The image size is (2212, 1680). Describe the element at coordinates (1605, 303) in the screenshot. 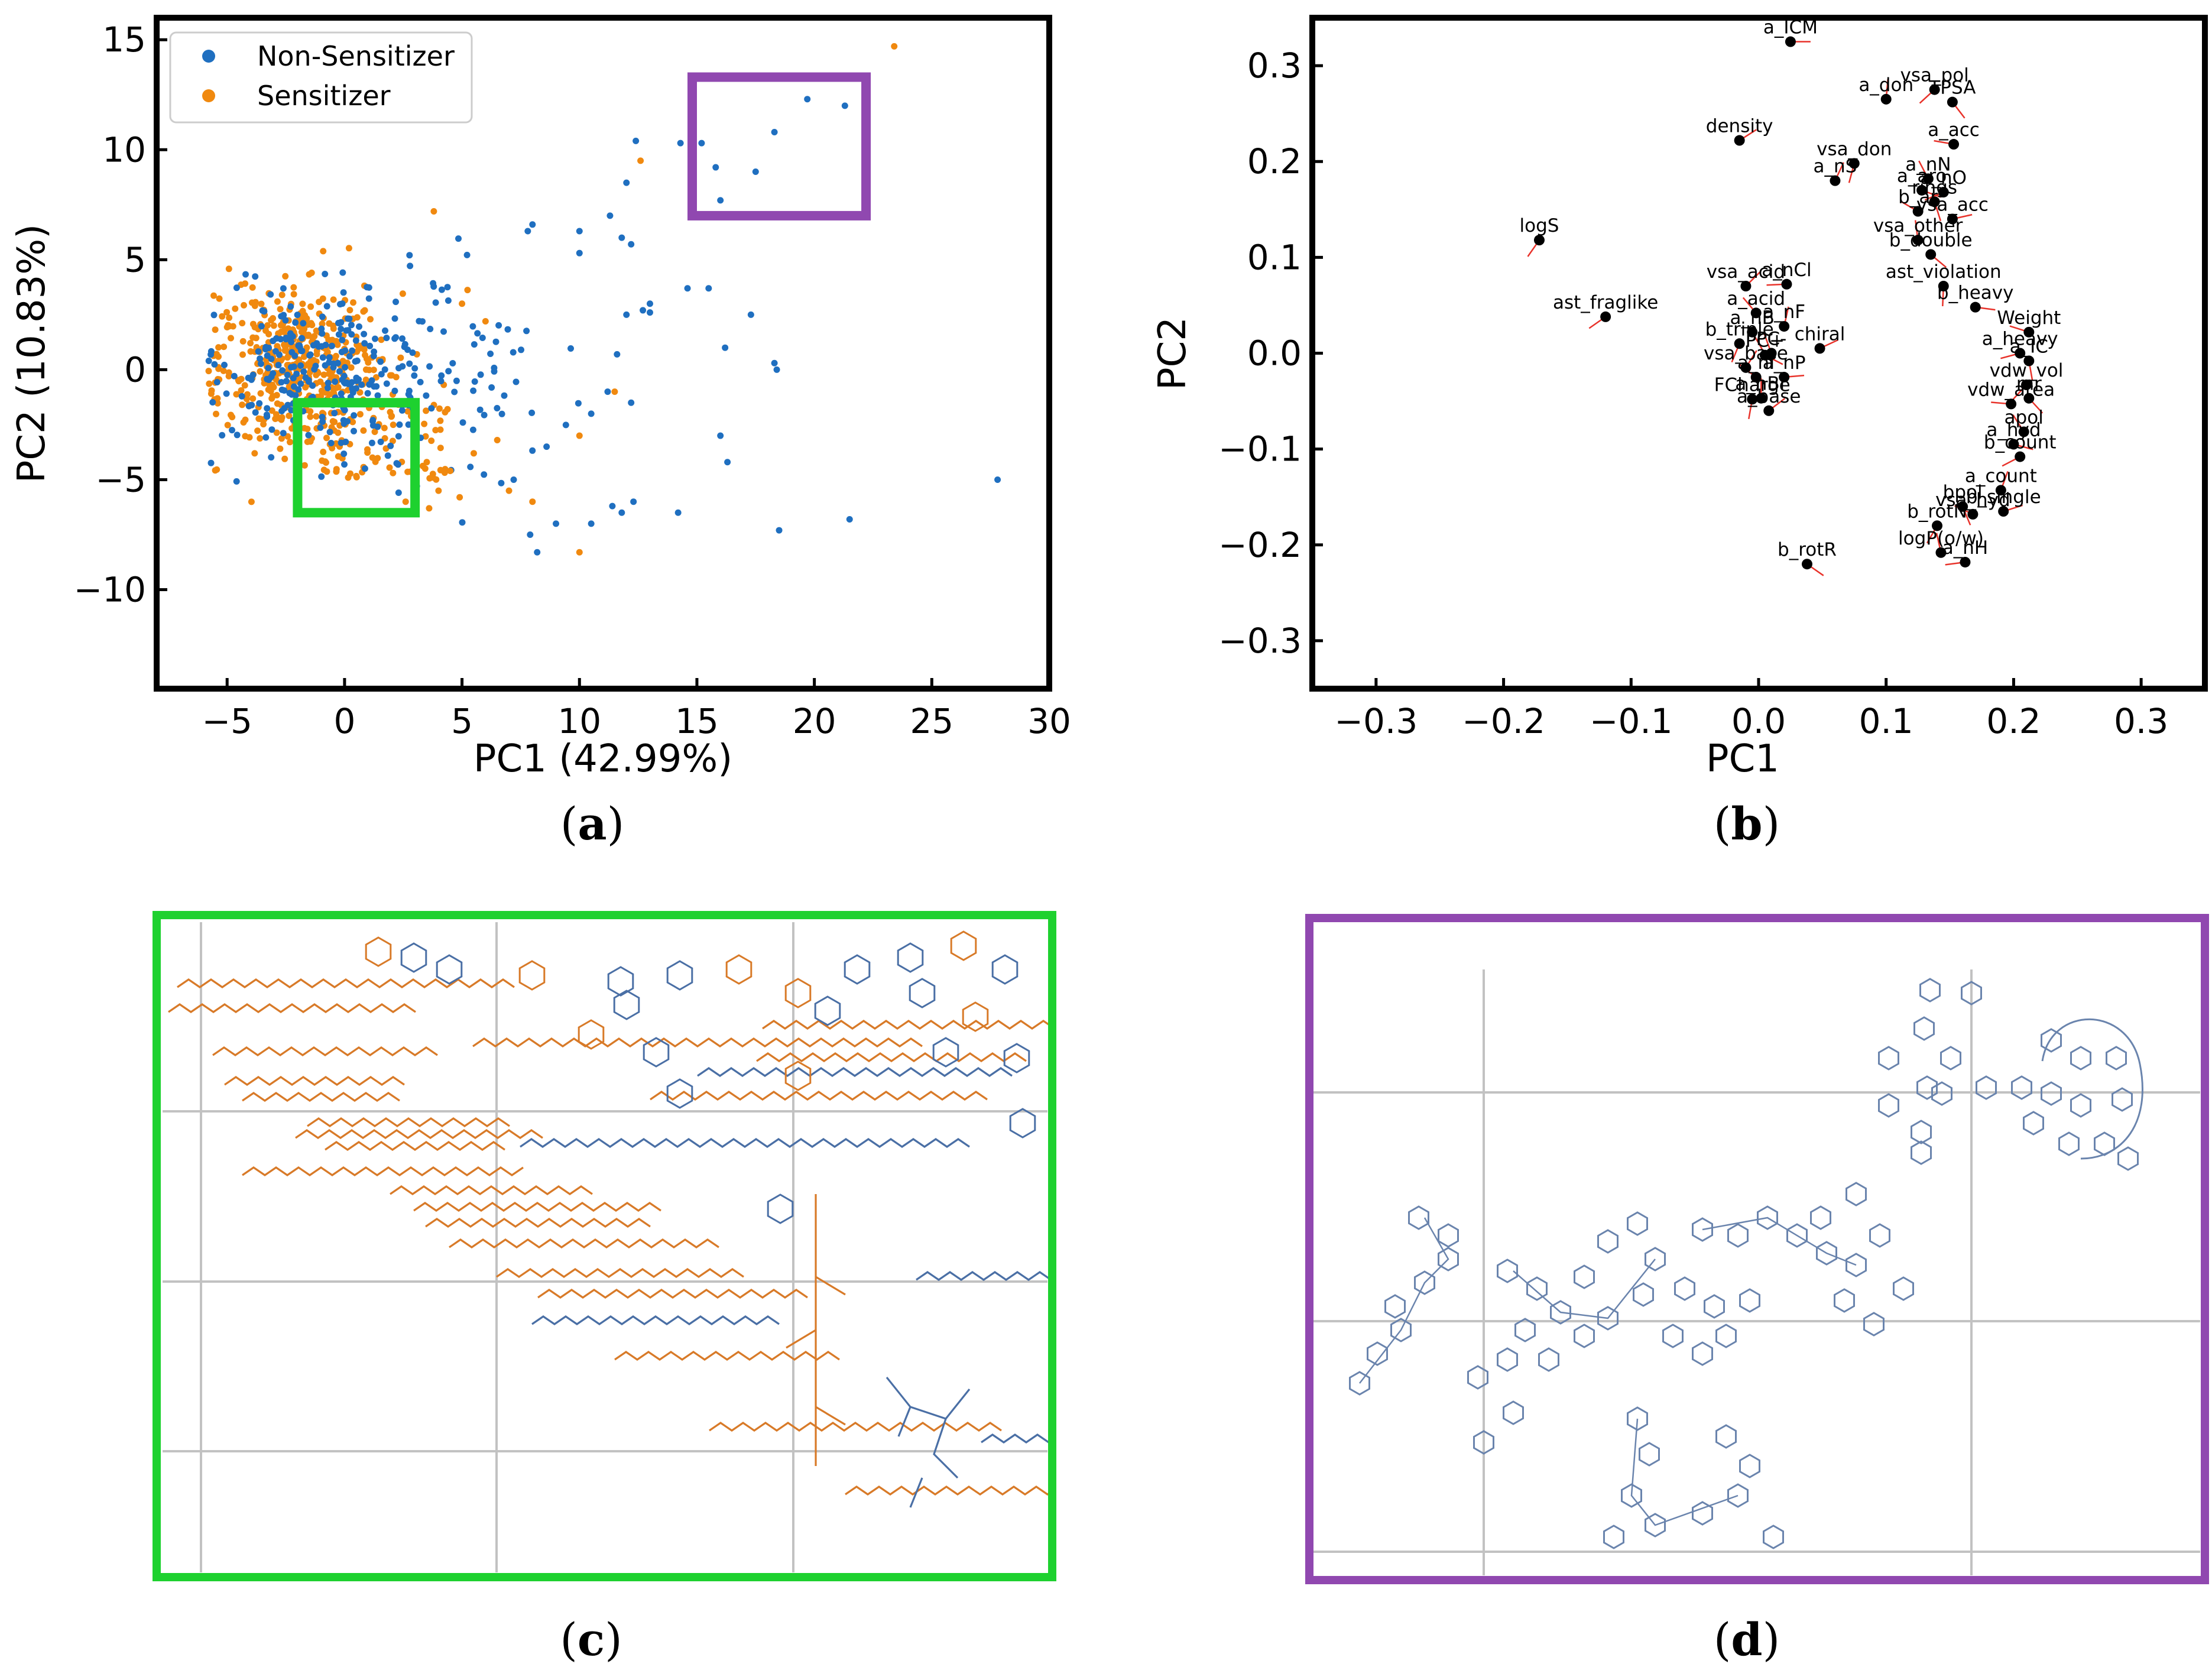

I see `loading-label-ast_fraglike: ast_fraglike` at that location.